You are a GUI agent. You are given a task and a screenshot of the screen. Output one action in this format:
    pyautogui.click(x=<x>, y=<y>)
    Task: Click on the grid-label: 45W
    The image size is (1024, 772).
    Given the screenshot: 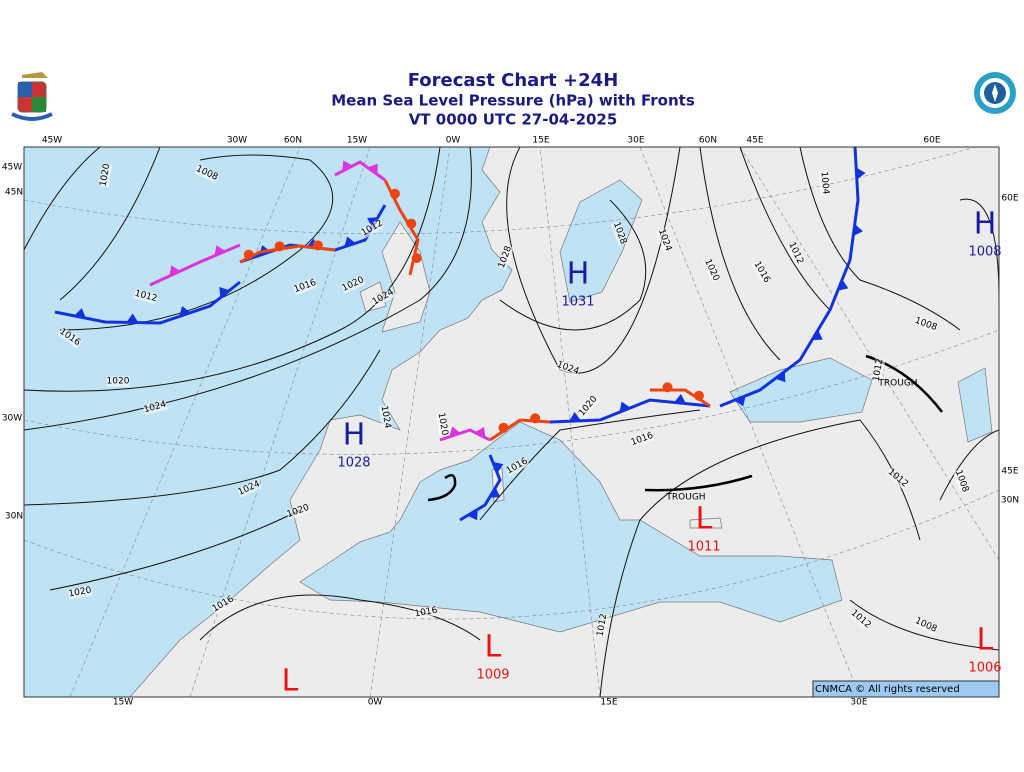 What is the action you would take?
    pyautogui.click(x=12, y=168)
    